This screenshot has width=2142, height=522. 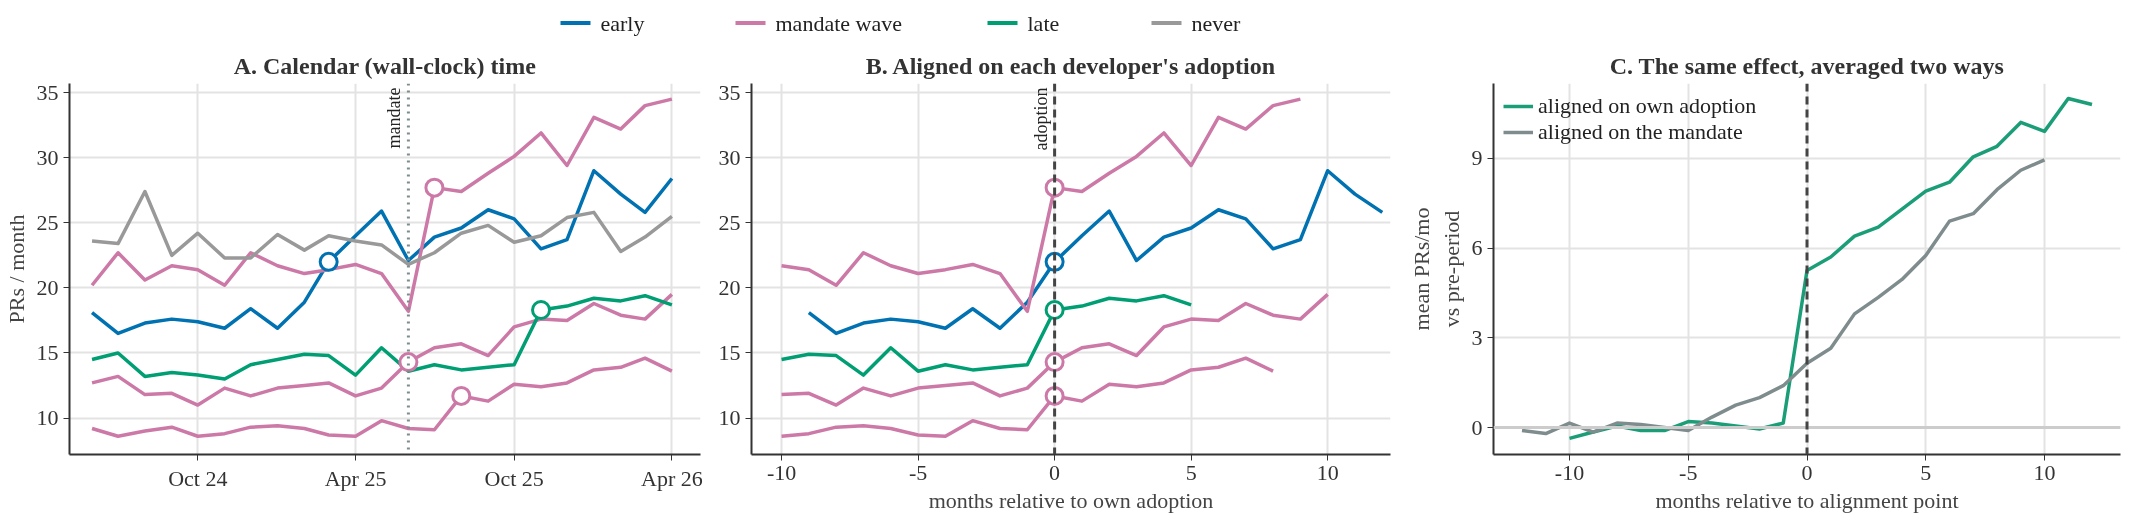 I want to click on x-axis-title: months relative to own adoption, so click(x=1071, y=500).